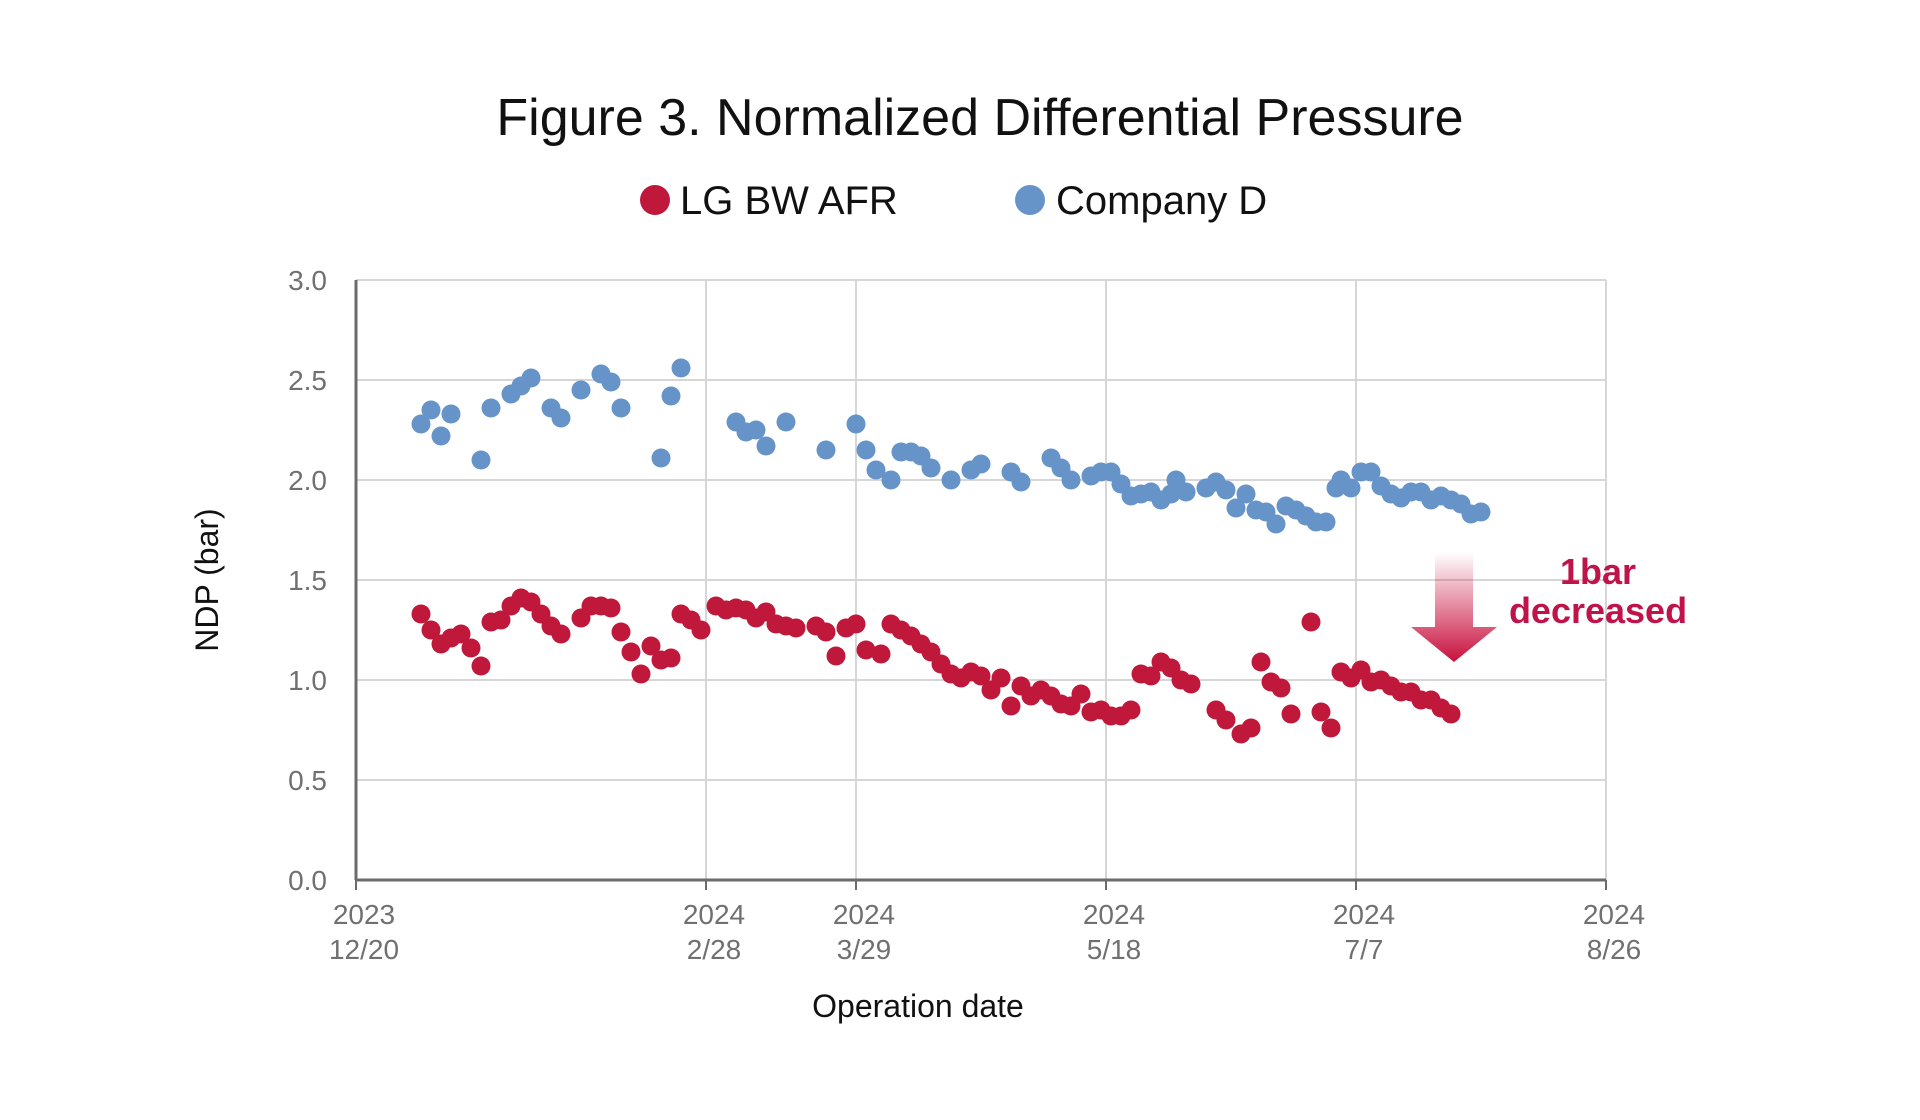 The width and height of the screenshot is (1920, 1120). Describe the element at coordinates (1364, 949) in the screenshot. I see `x-tick-label: 7/7` at that location.